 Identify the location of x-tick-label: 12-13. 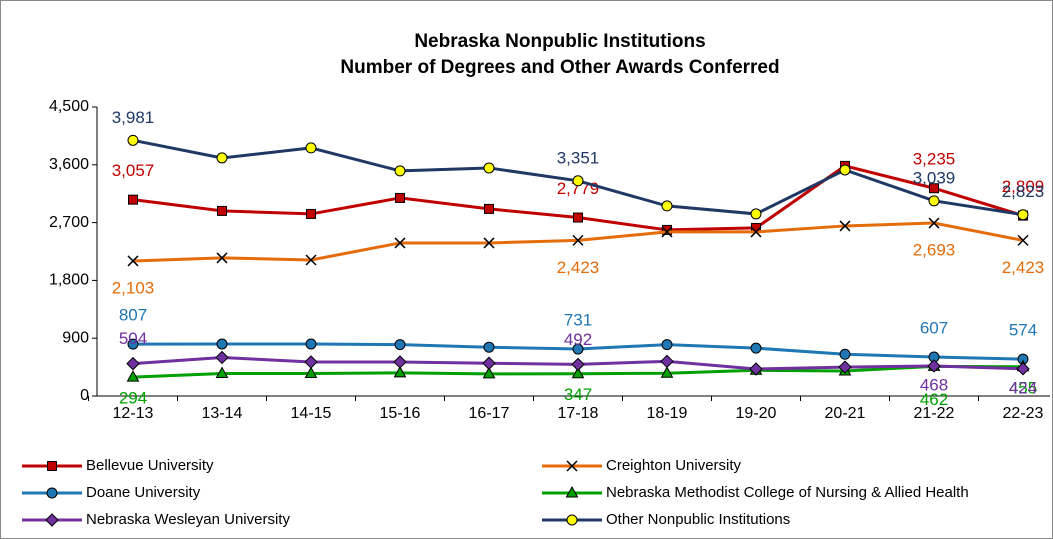
(133, 413).